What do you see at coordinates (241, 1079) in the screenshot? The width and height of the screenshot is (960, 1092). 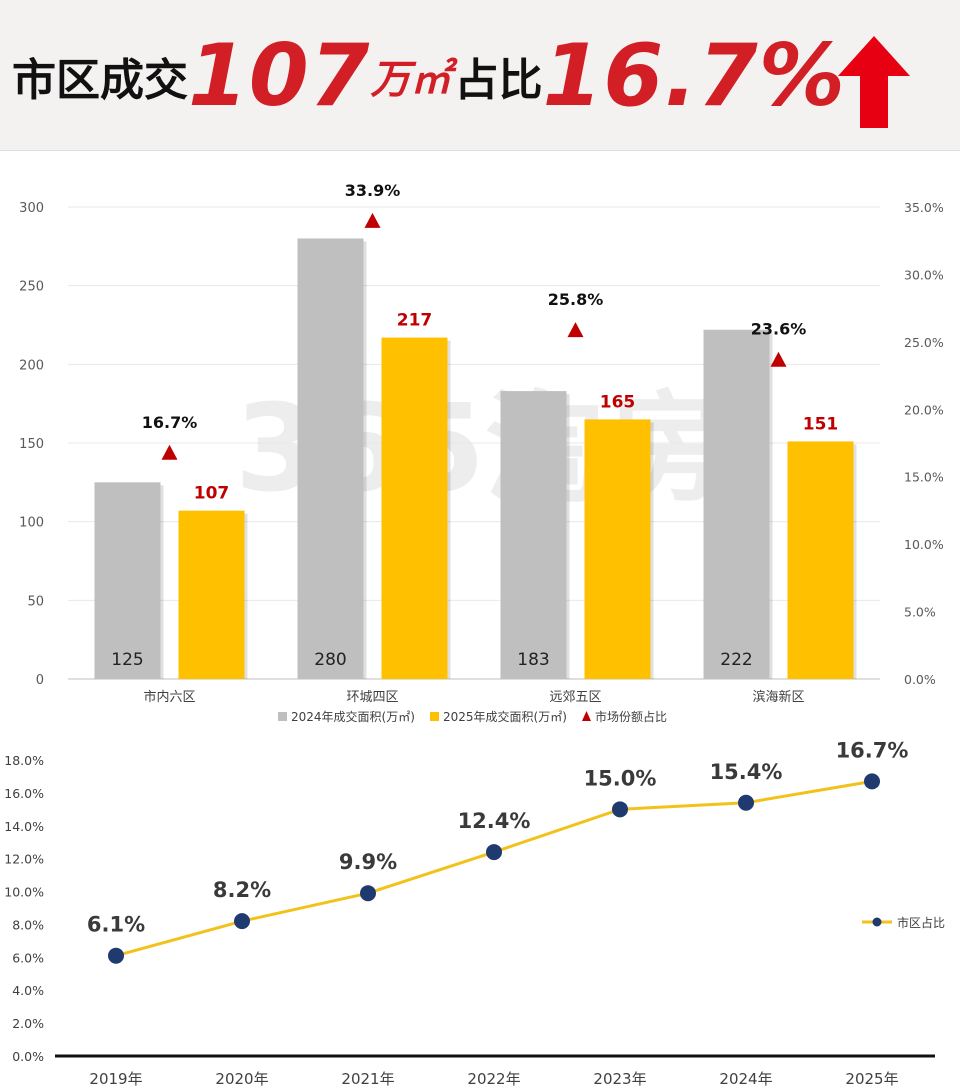 I see `x-category-label: 2020年` at bounding box center [241, 1079].